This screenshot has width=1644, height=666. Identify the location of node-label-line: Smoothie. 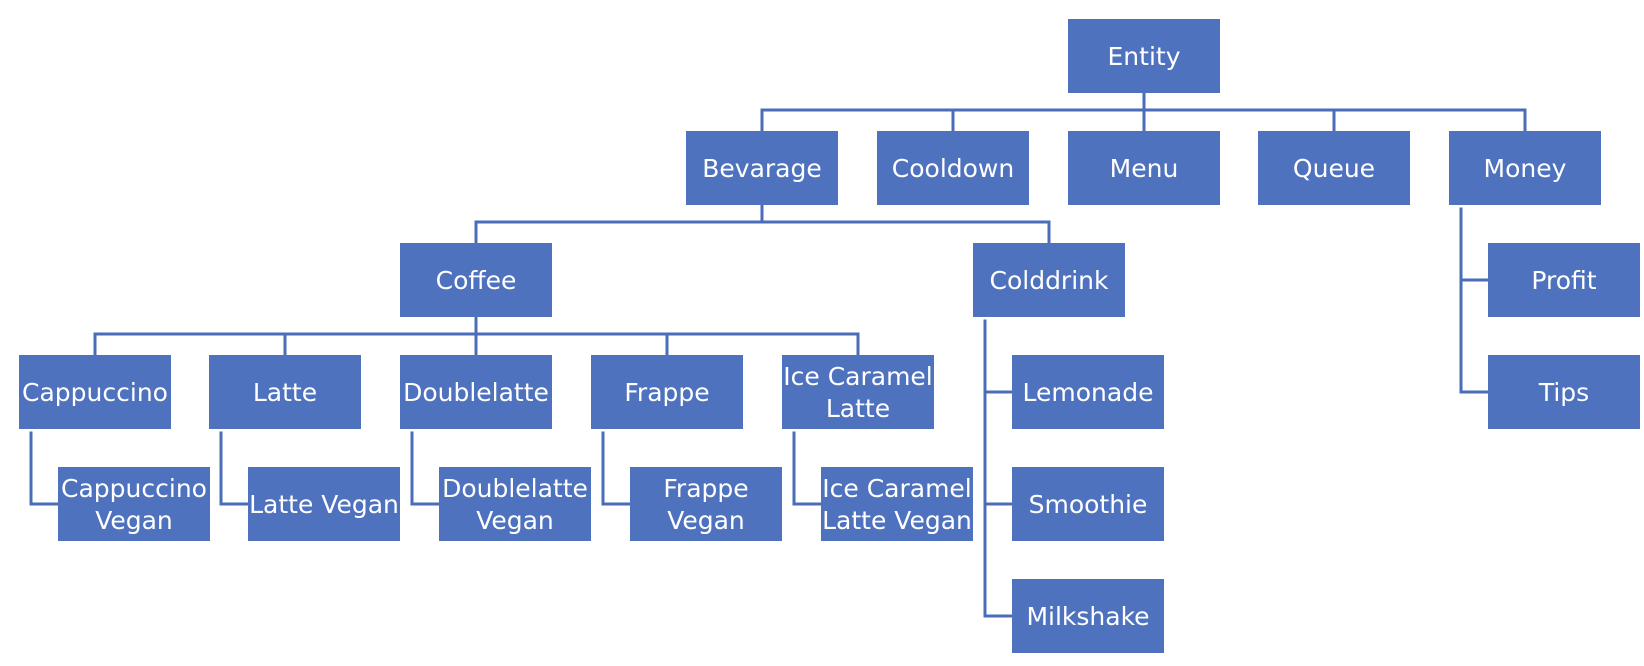
(1088, 504).